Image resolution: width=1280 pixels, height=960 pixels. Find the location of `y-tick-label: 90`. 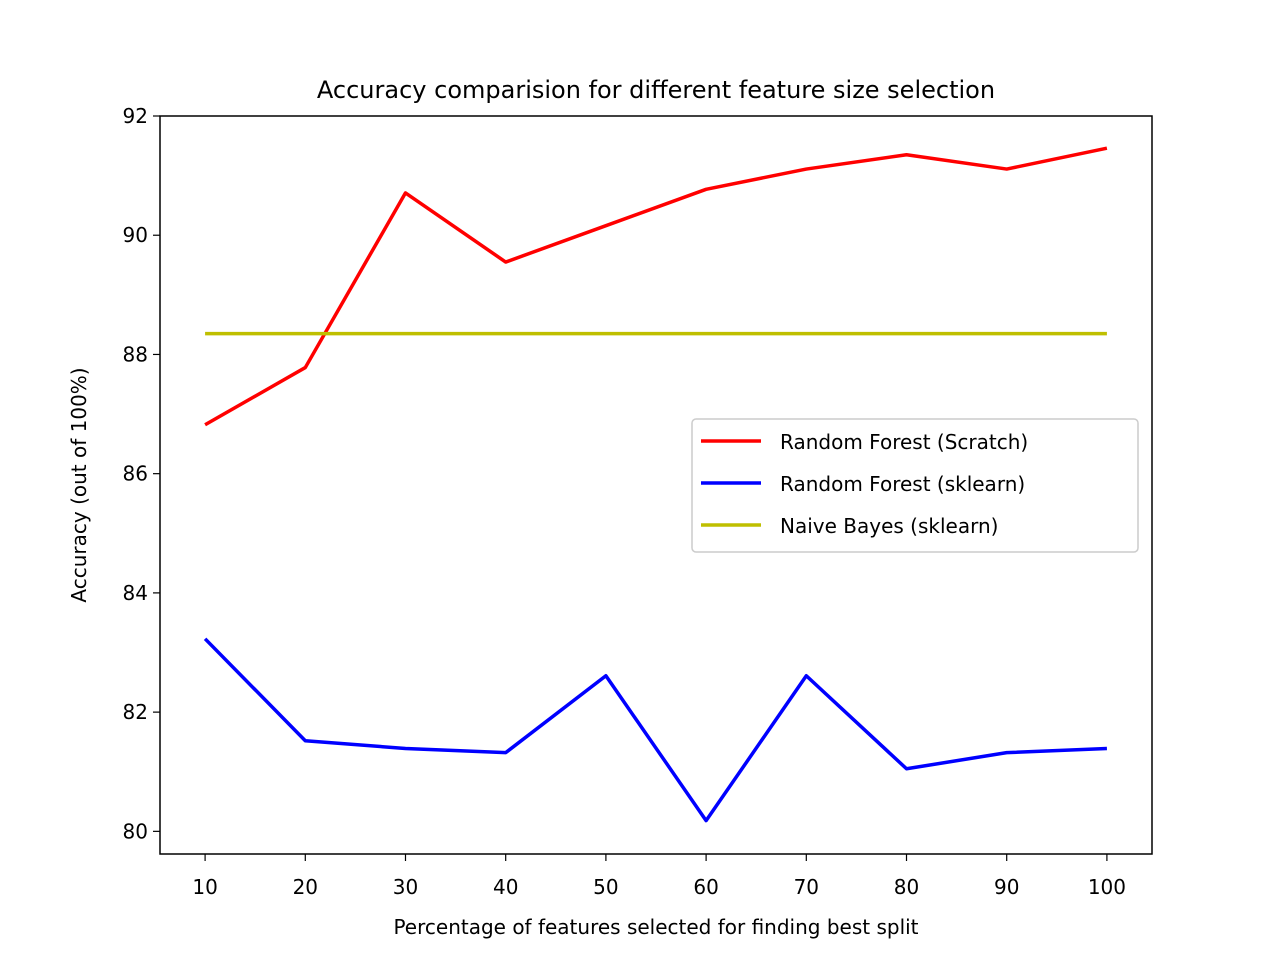

y-tick-label: 90 is located at coordinates (135, 235).